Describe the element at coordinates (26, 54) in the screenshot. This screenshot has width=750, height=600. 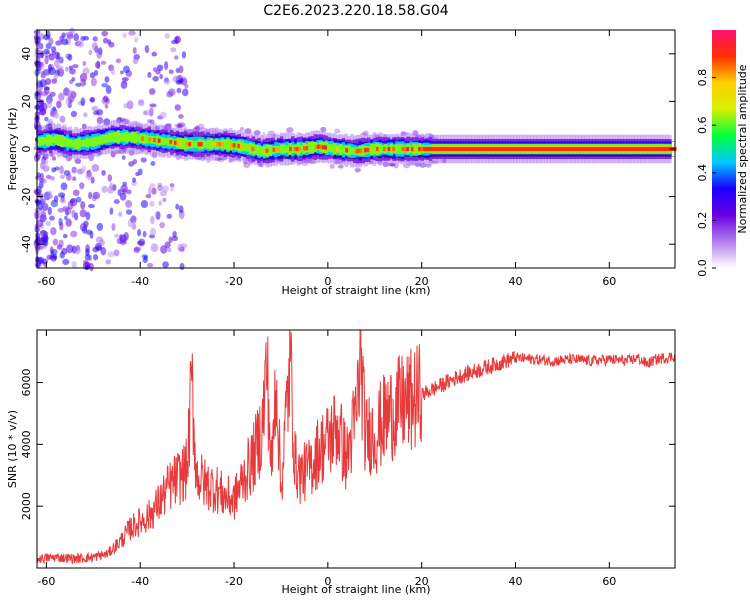
I see `y-tick-label: 40` at that location.